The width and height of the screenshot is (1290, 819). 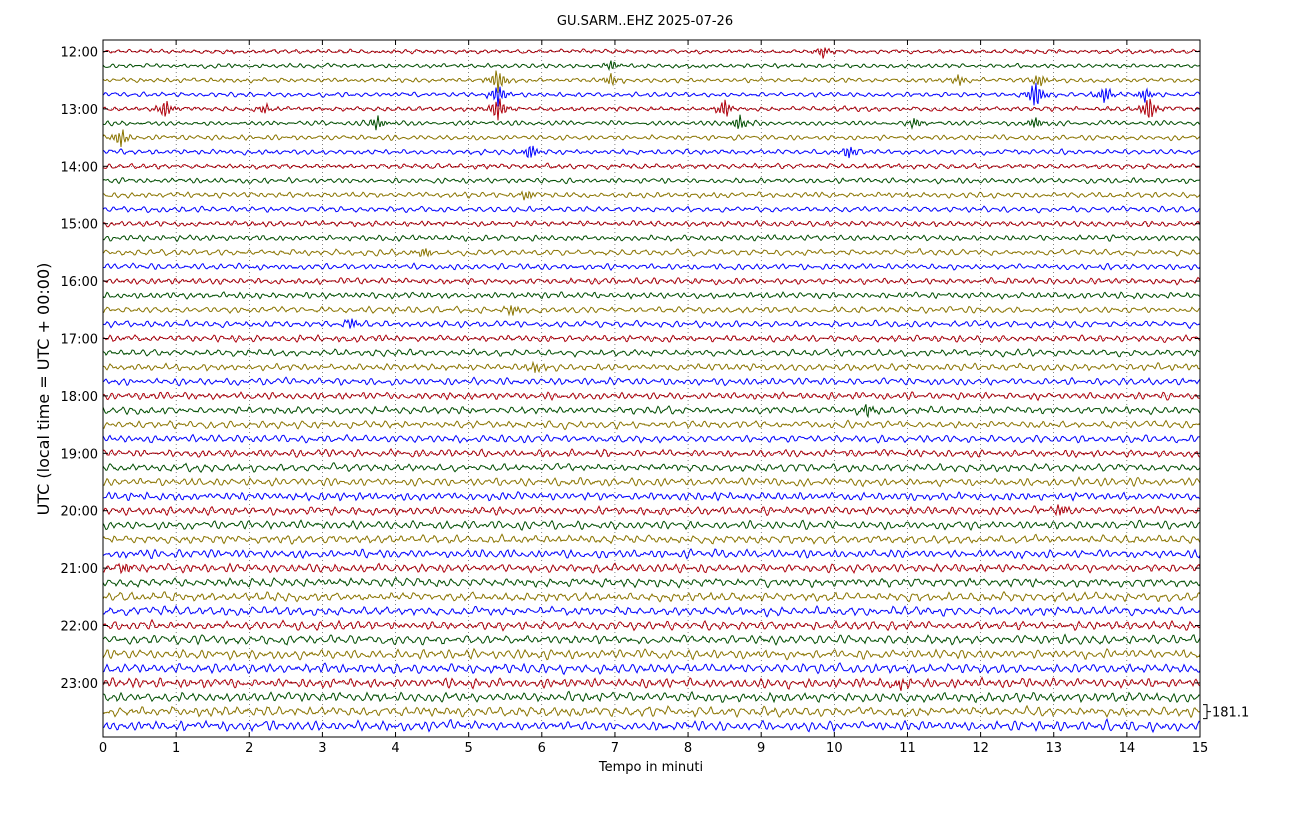 I want to click on x-tick-label: 3, so click(x=322, y=748).